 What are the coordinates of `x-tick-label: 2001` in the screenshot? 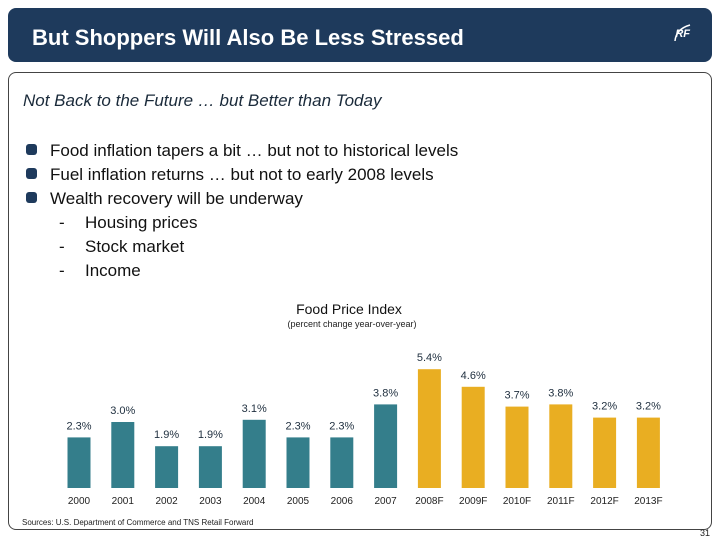 It's located at (123, 501).